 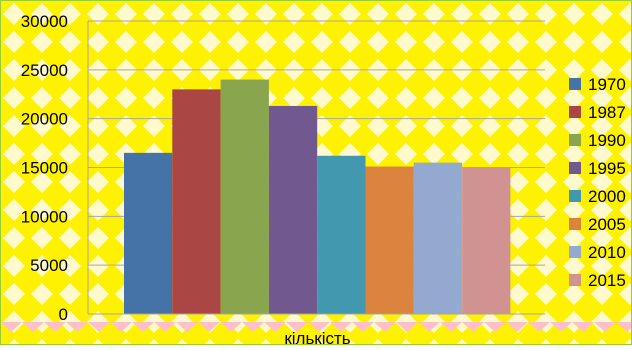 What do you see at coordinates (44, 168) in the screenshot?
I see `y-tick-label: 15000` at bounding box center [44, 168].